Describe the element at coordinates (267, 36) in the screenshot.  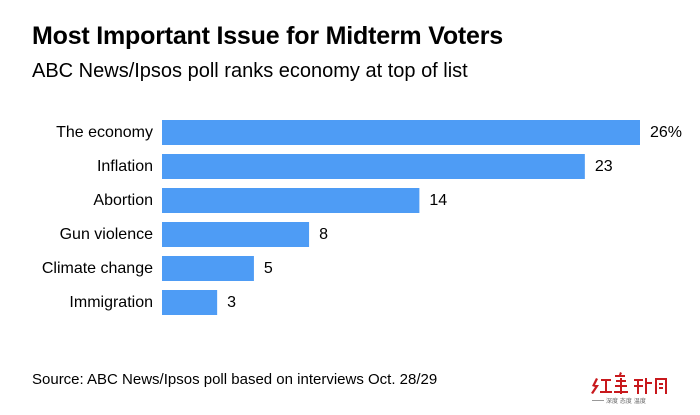
I see `chart-title: Most Important Issue for Midterm Voters` at that location.